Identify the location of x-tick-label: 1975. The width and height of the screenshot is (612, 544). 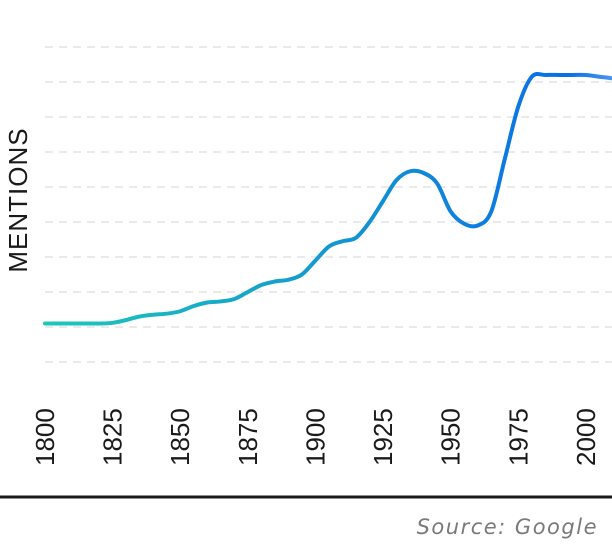
(518, 437).